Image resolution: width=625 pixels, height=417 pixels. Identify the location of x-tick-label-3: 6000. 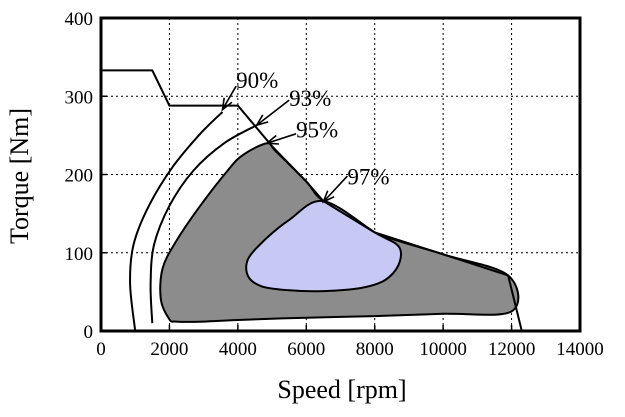
(306, 349).